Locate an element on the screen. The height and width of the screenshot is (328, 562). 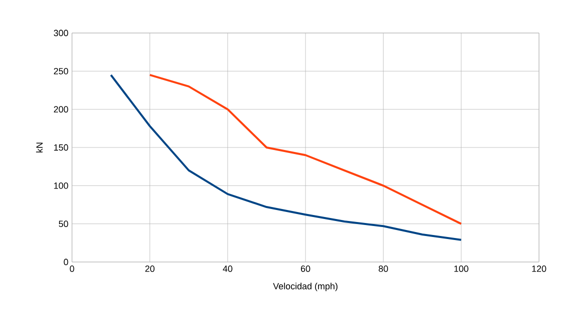
x-tick-label: 80 is located at coordinates (383, 269).